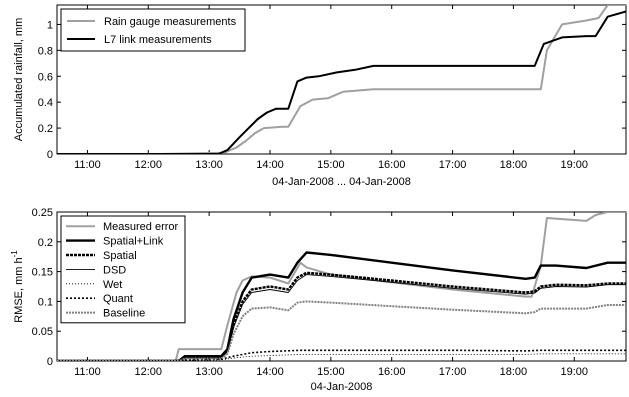 Image resolution: width=629 pixels, height=397 pixels. Describe the element at coordinates (133, 242) in the screenshot. I see `legend-label: Spatial+Link` at that location.